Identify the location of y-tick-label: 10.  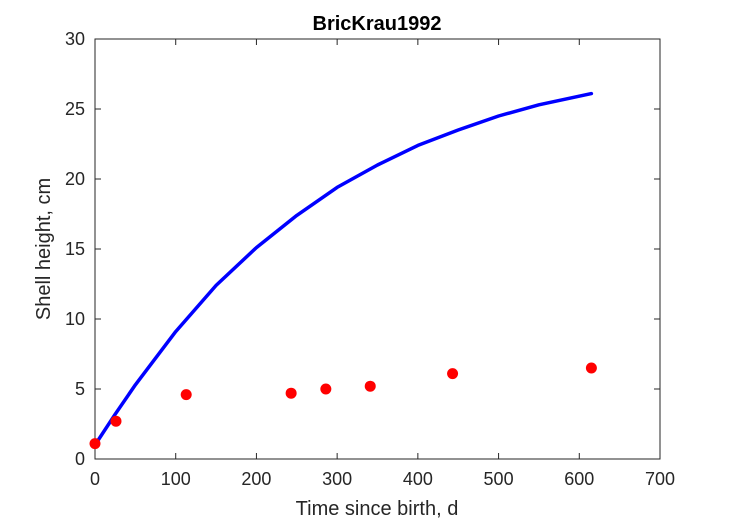
(75, 319).